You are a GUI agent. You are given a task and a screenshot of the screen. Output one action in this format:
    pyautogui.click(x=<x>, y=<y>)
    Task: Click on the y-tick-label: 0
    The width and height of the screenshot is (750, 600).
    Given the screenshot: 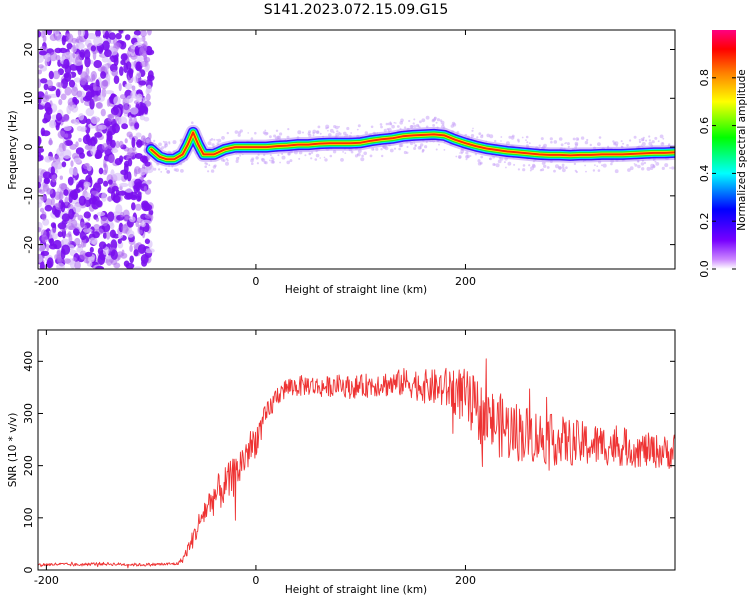 What is the action you would take?
    pyautogui.click(x=28, y=147)
    